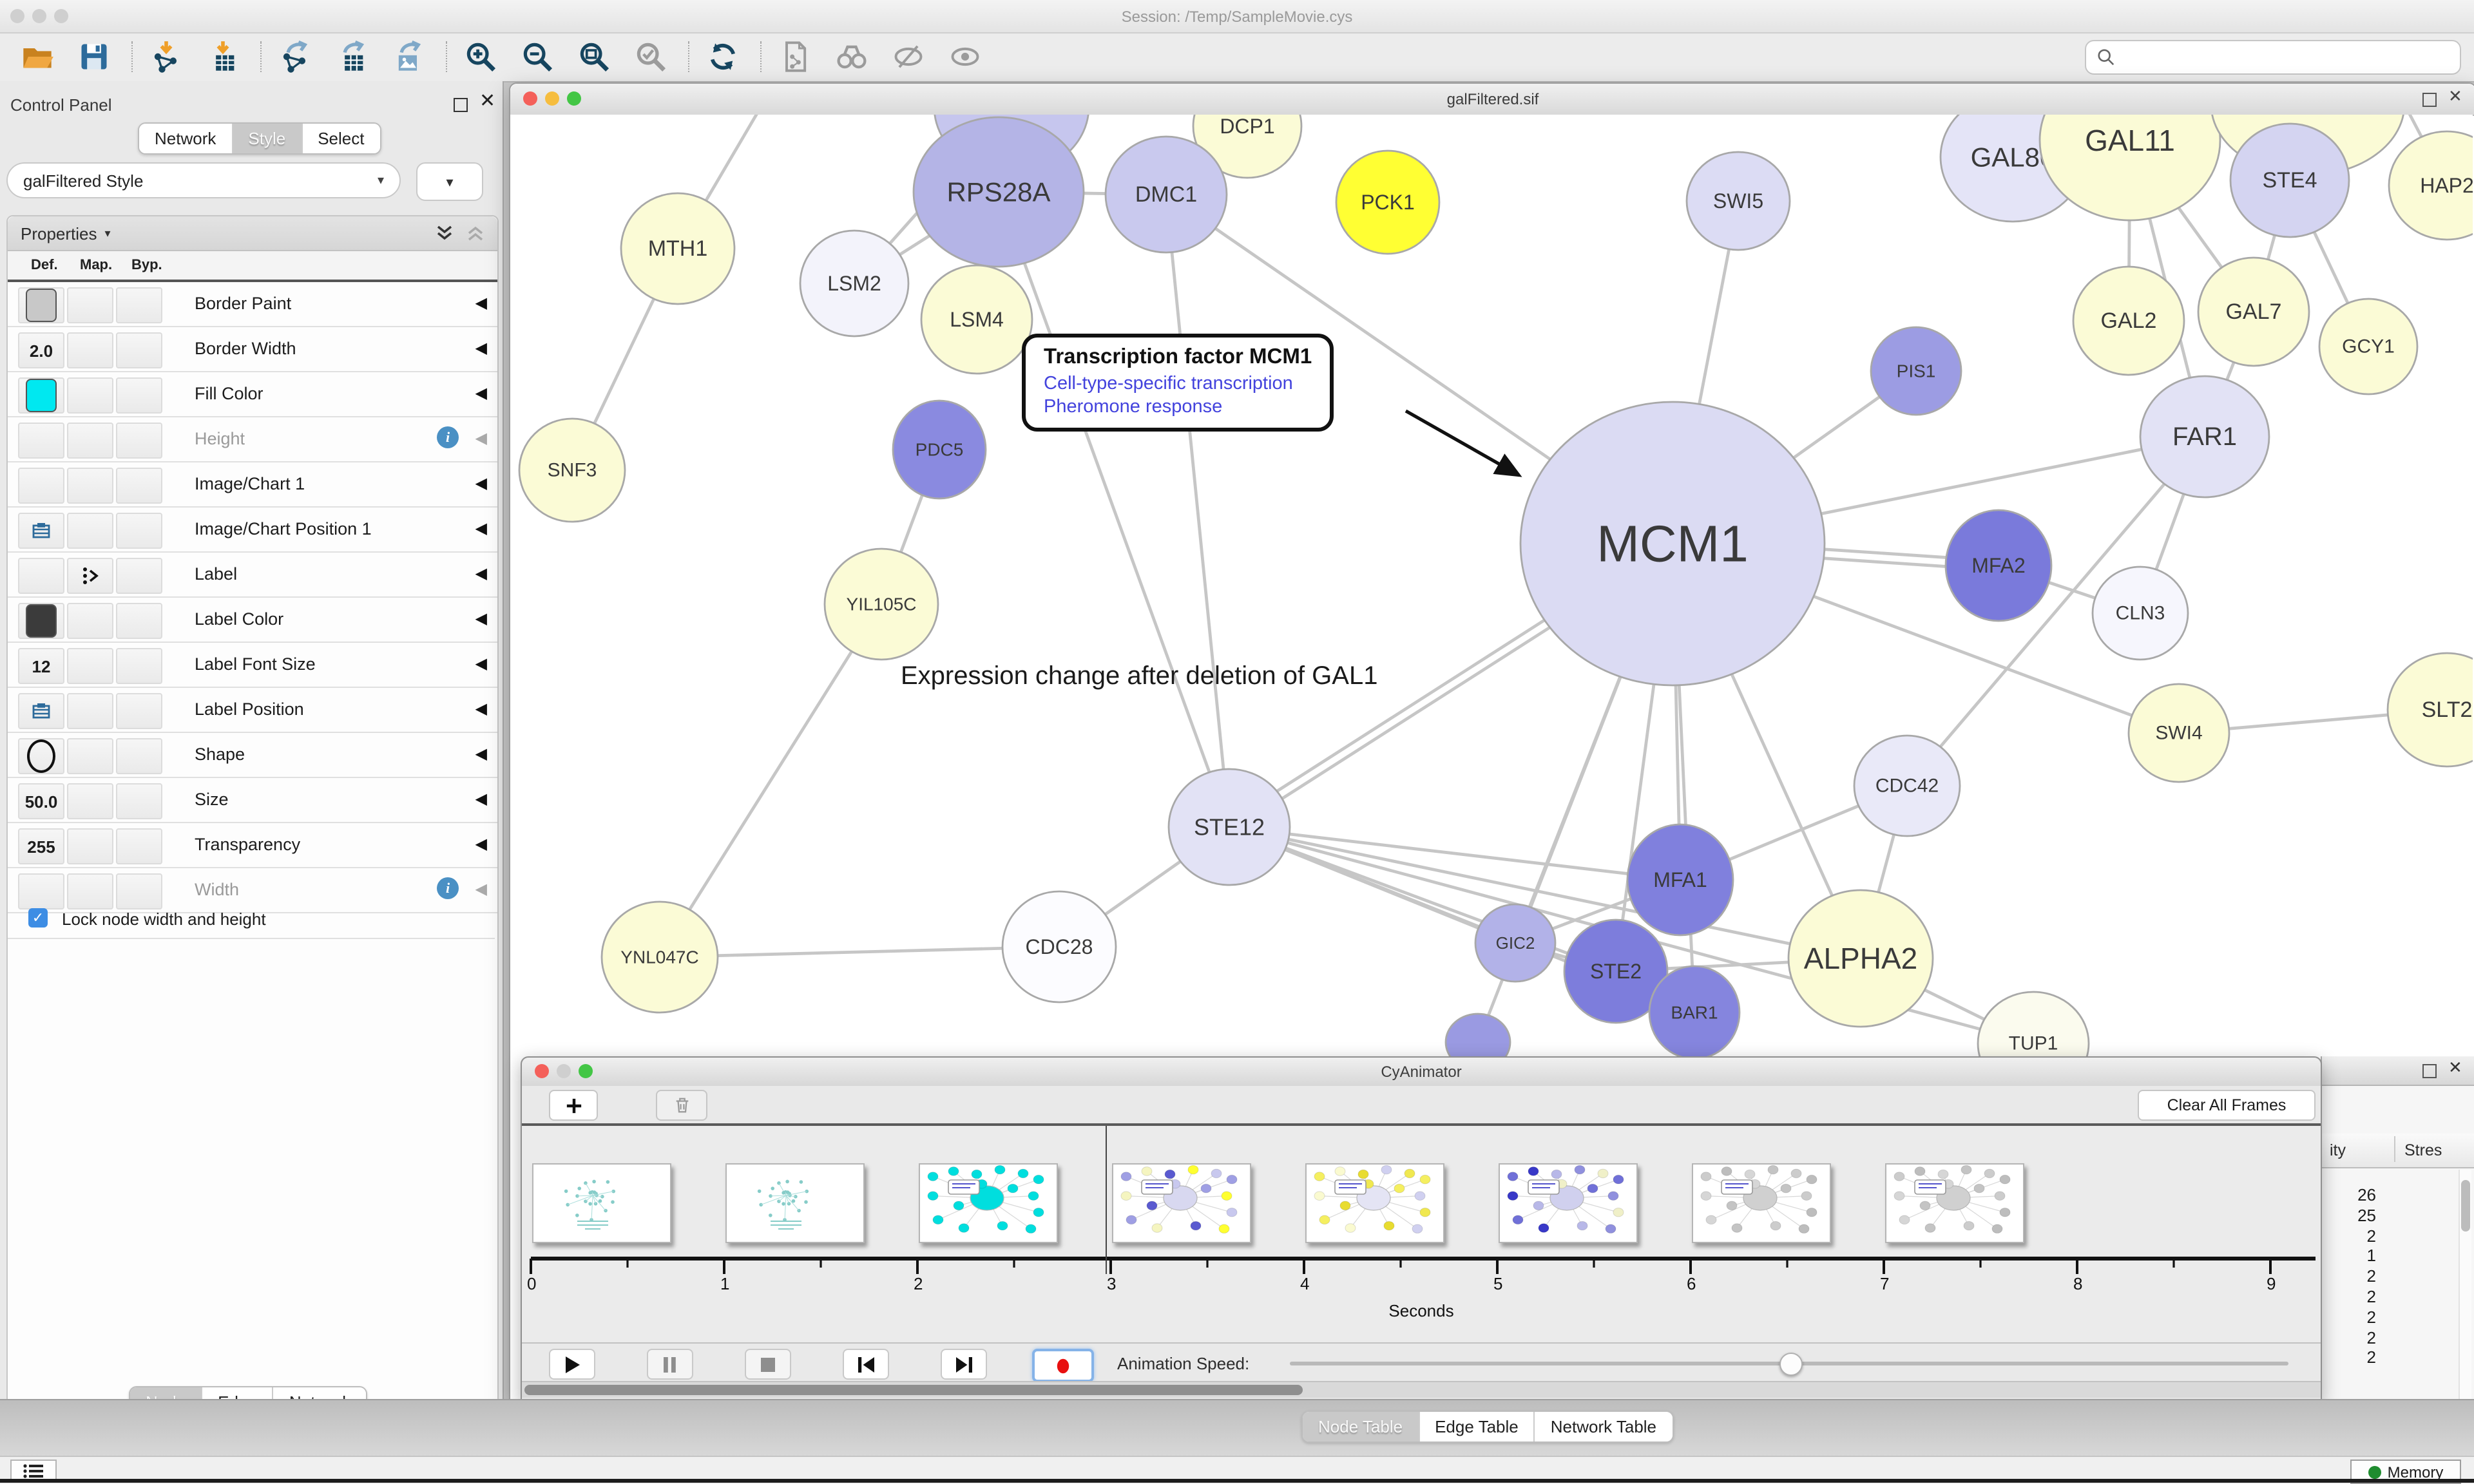 The height and width of the screenshot is (1484, 2474). Describe the element at coordinates (2465, 1284) in the screenshot. I see `table-scrollbar` at that location.